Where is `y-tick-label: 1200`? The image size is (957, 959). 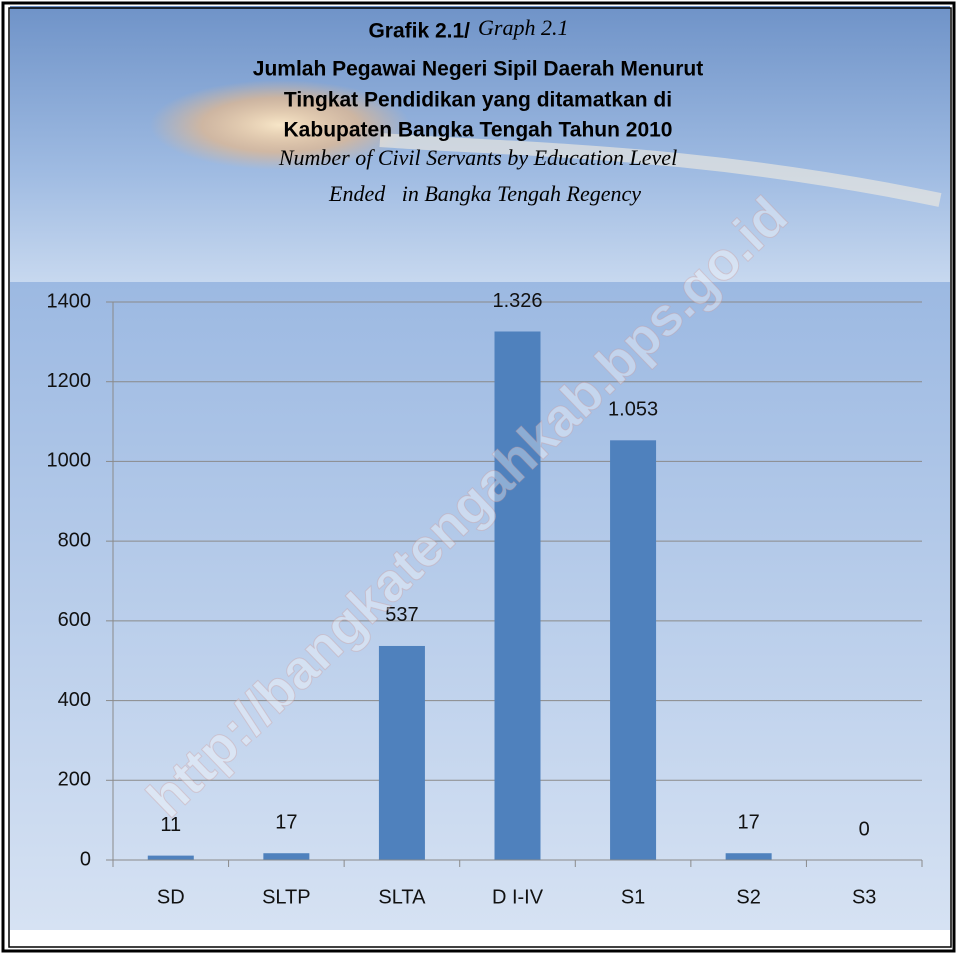 y-tick-label: 1200 is located at coordinates (69, 381).